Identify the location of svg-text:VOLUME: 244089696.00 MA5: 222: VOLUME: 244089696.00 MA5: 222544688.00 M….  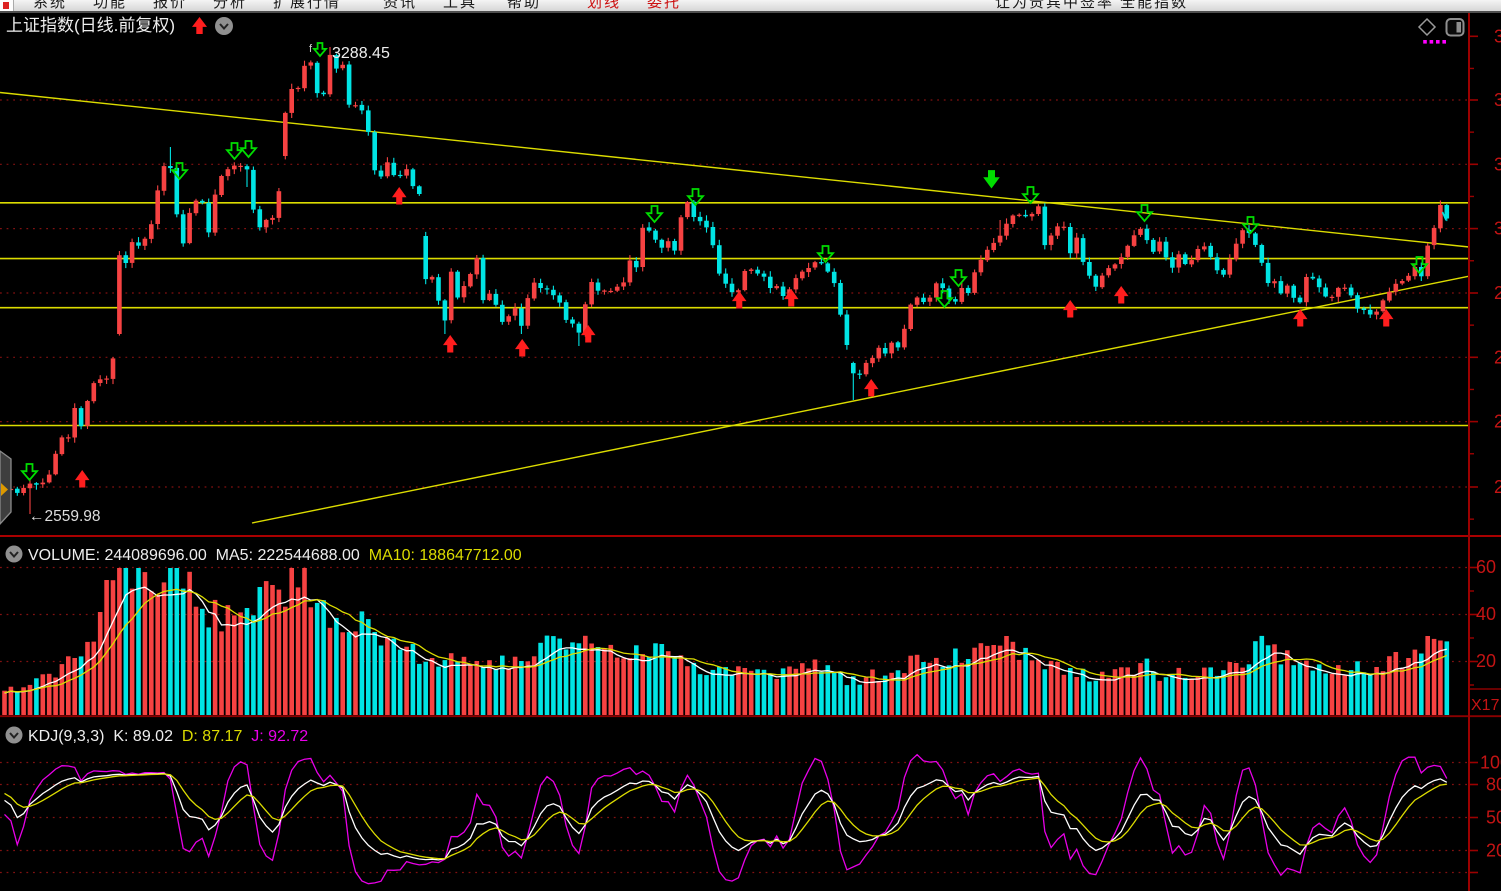
(275, 555).